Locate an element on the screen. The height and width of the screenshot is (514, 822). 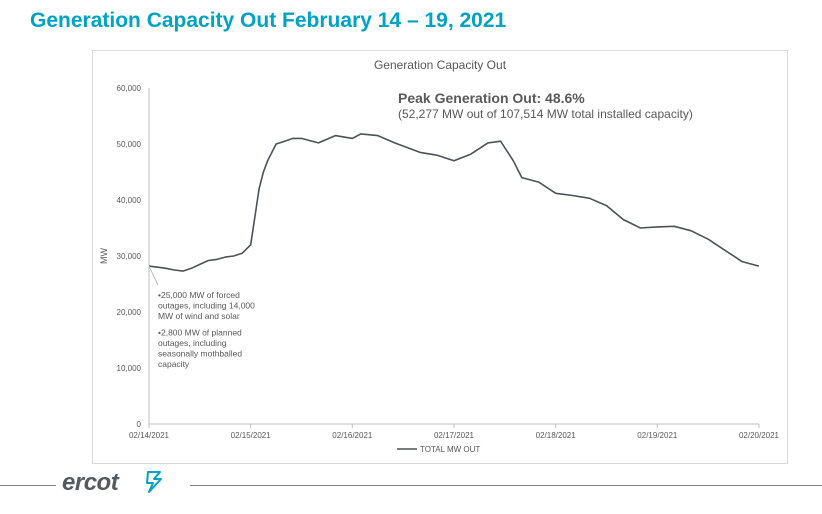
annotation-note-line: seasonally mothballed is located at coordinates (200, 354).